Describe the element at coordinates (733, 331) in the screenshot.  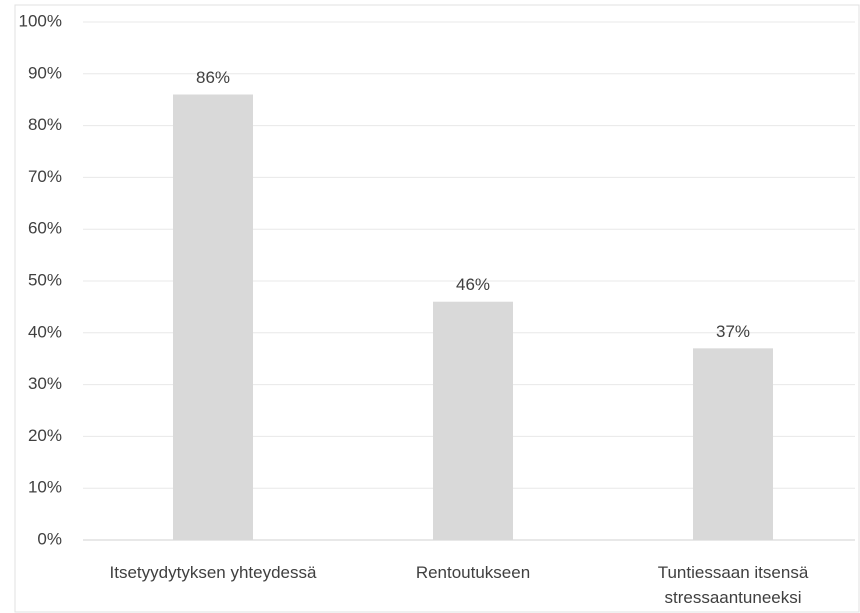
I see `data-label: 37%` at that location.